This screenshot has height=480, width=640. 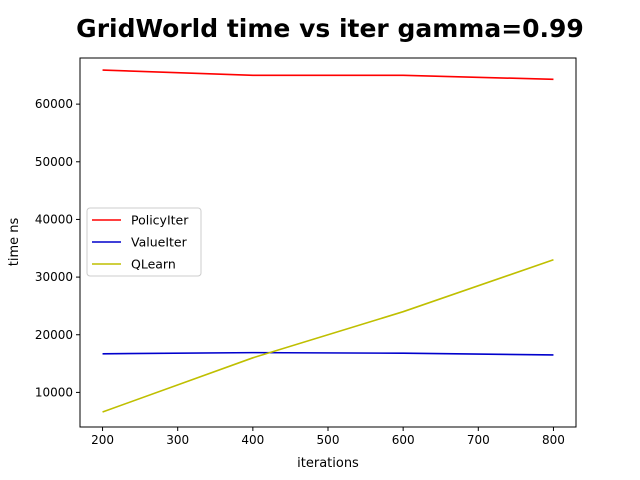 I want to click on series-line-valueiter, so click(x=328, y=353).